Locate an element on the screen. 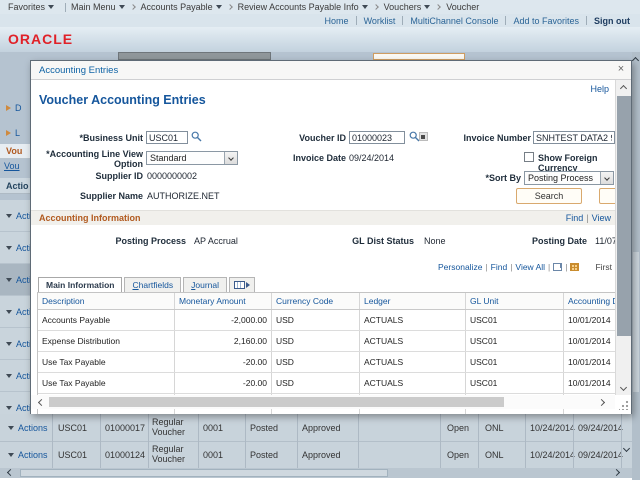 This screenshot has height=480, width=640. modal-vertical-scrollbar is located at coordinates (623, 237).